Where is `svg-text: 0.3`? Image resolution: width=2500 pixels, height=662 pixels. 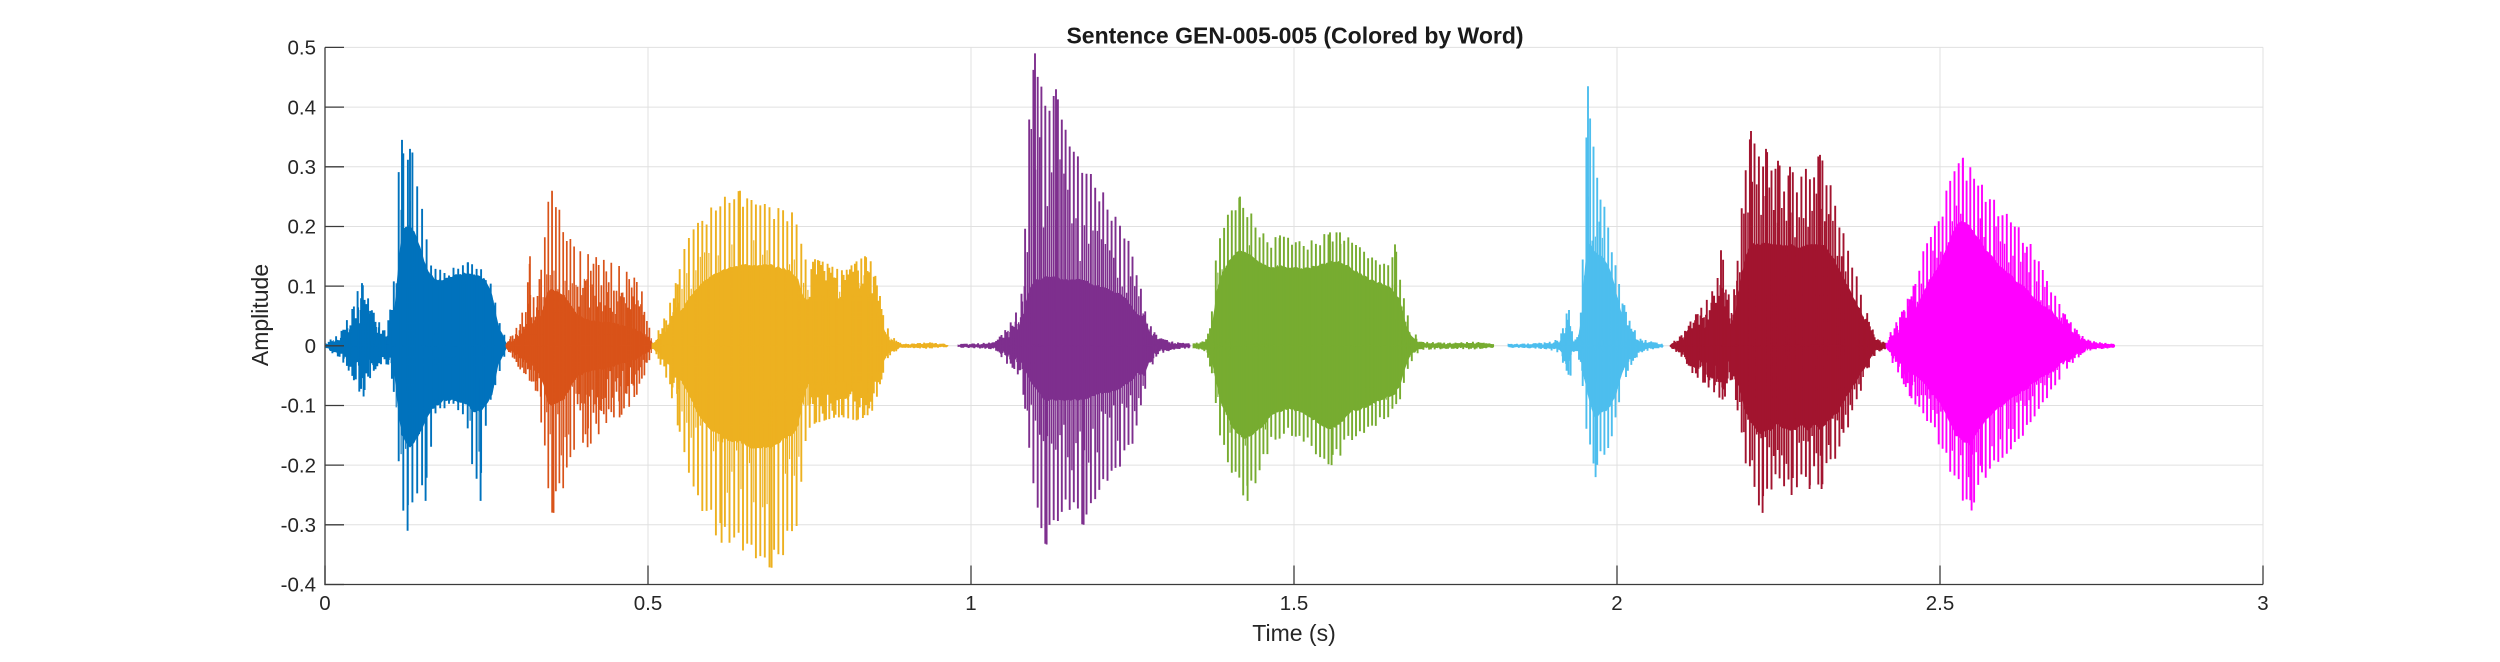
svg-text: 0.3 is located at coordinates (302, 167).